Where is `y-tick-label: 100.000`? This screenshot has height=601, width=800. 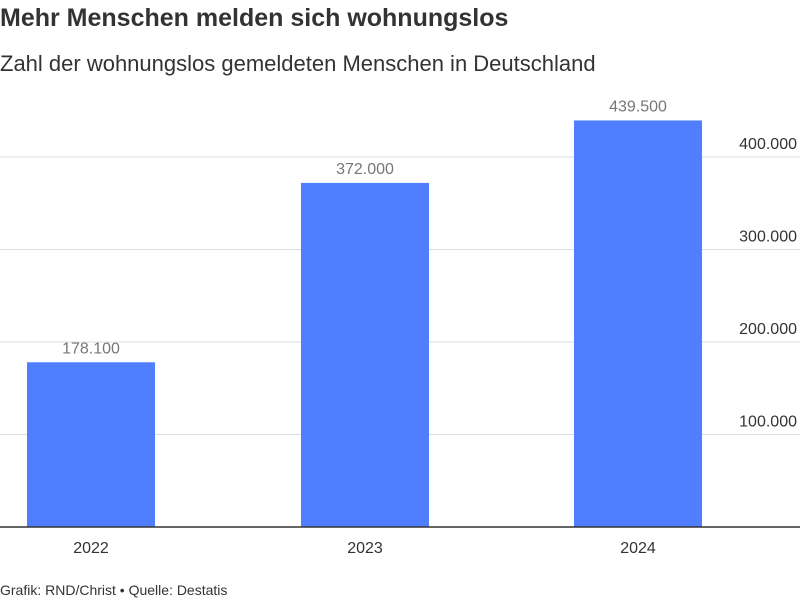 y-tick-label: 100.000 is located at coordinates (768, 422).